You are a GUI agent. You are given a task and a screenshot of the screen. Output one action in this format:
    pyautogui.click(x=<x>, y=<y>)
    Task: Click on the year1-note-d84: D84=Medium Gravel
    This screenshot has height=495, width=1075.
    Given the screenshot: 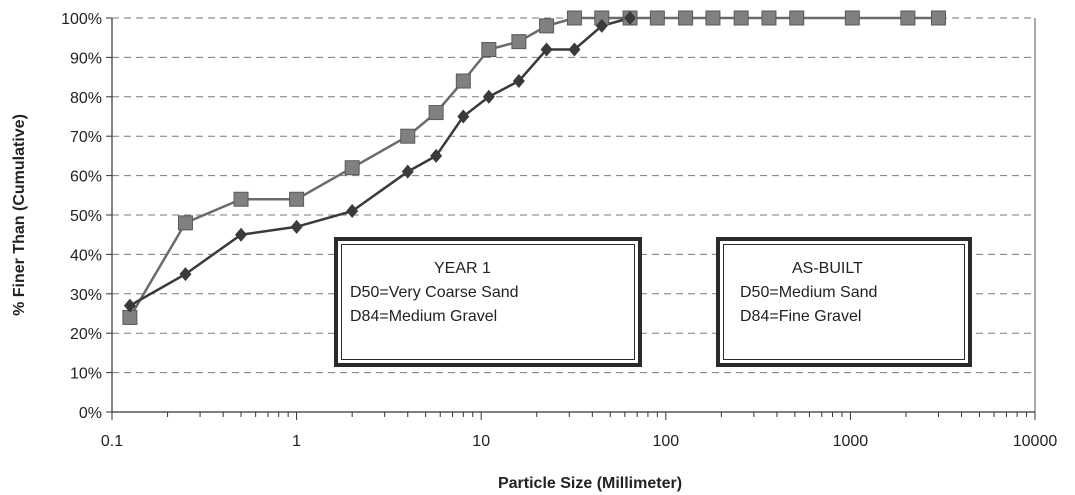 What is the action you would take?
    pyautogui.click(x=424, y=316)
    